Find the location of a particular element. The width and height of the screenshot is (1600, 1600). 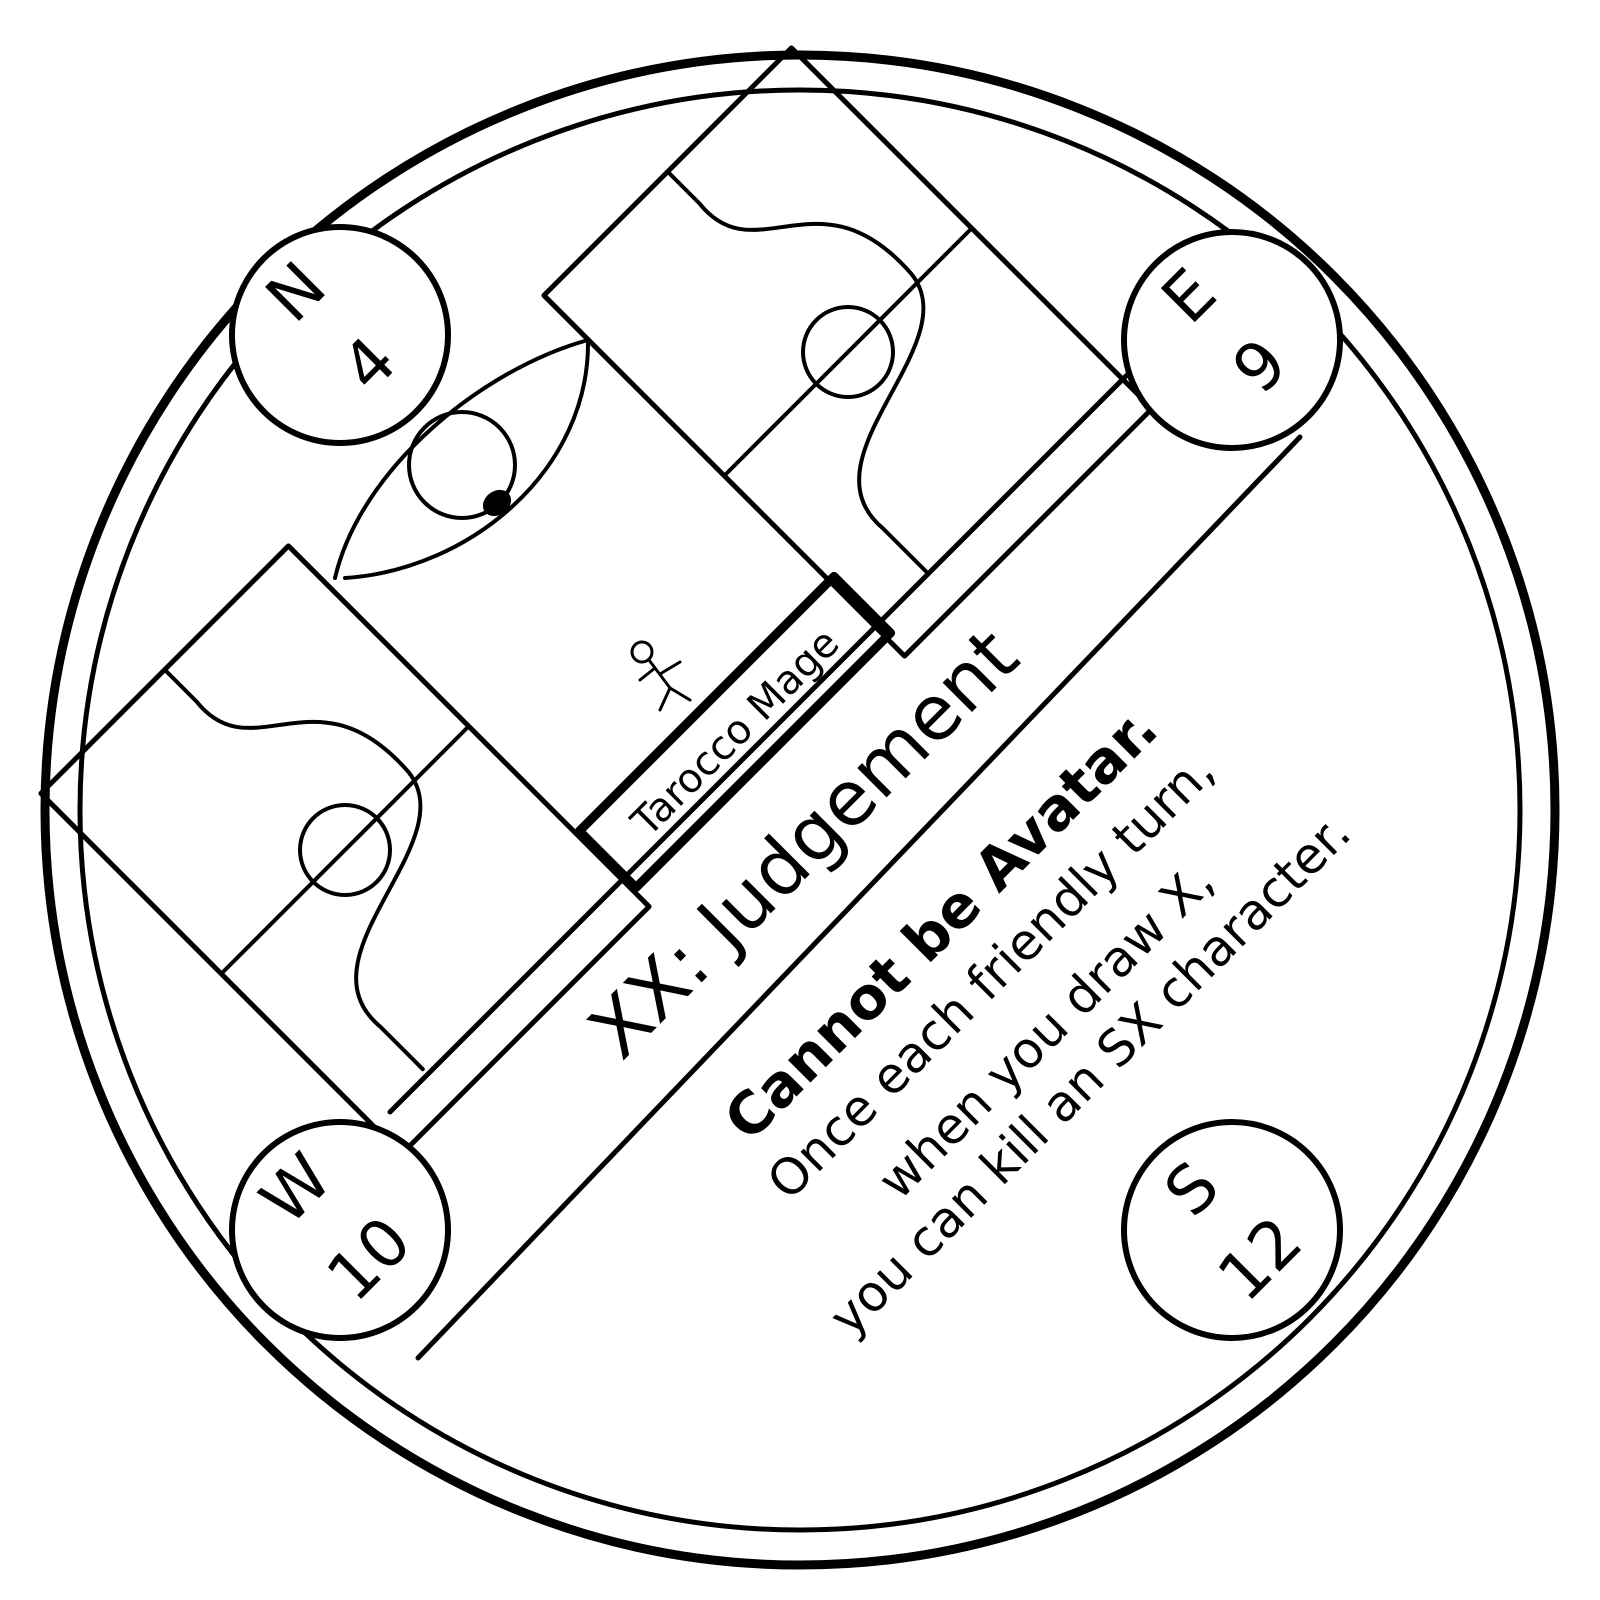

compass-north: N 4 is located at coordinates (340, 335).